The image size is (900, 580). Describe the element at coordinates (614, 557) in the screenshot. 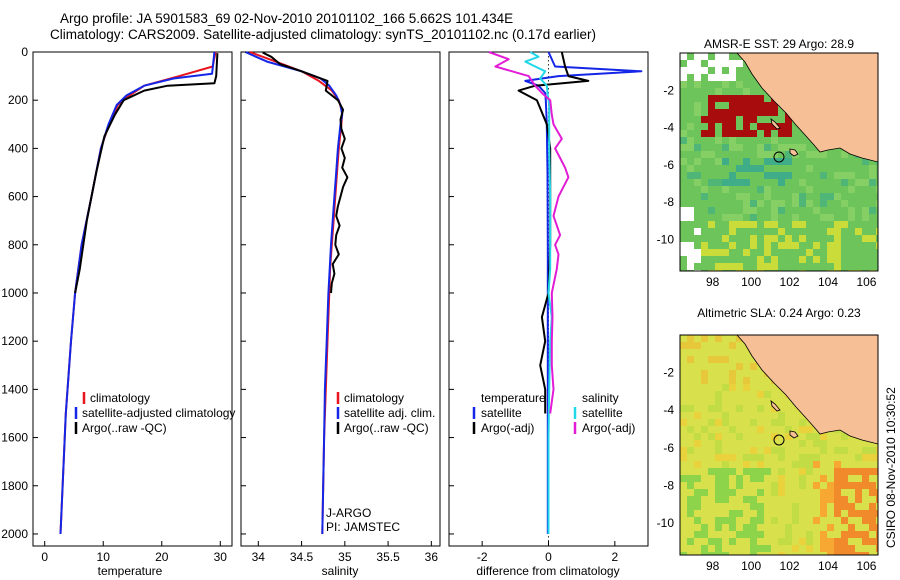

I see `x-tick-label: 2` at that location.